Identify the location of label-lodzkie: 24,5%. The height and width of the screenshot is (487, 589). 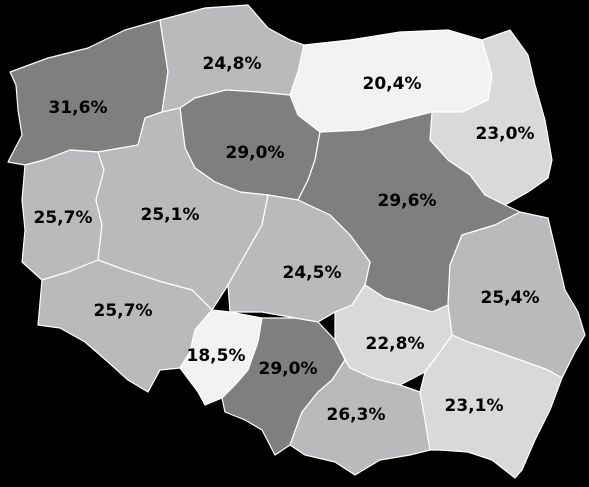
(312, 273).